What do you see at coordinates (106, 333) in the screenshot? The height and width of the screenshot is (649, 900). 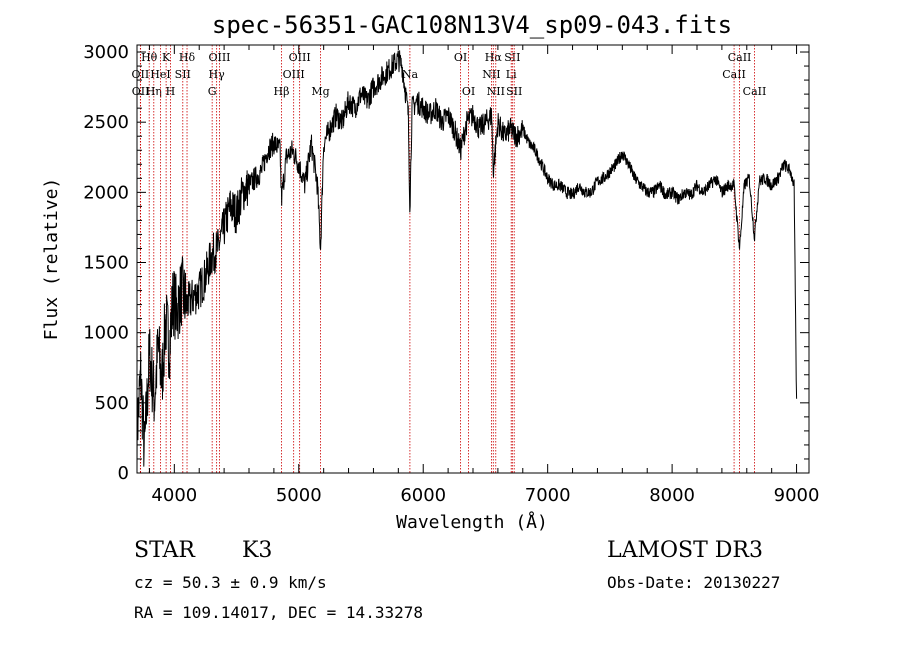 I see `y-tick-label: 1000` at bounding box center [106, 333].